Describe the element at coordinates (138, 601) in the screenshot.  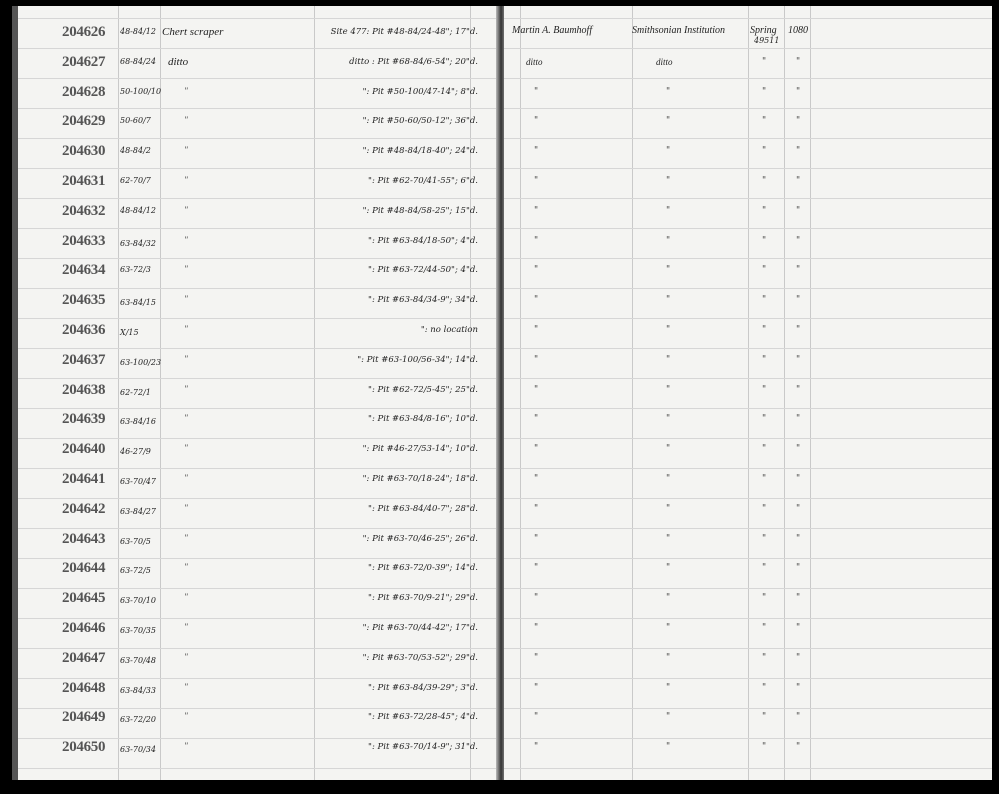
I see `locality: 63-70/10` at that location.